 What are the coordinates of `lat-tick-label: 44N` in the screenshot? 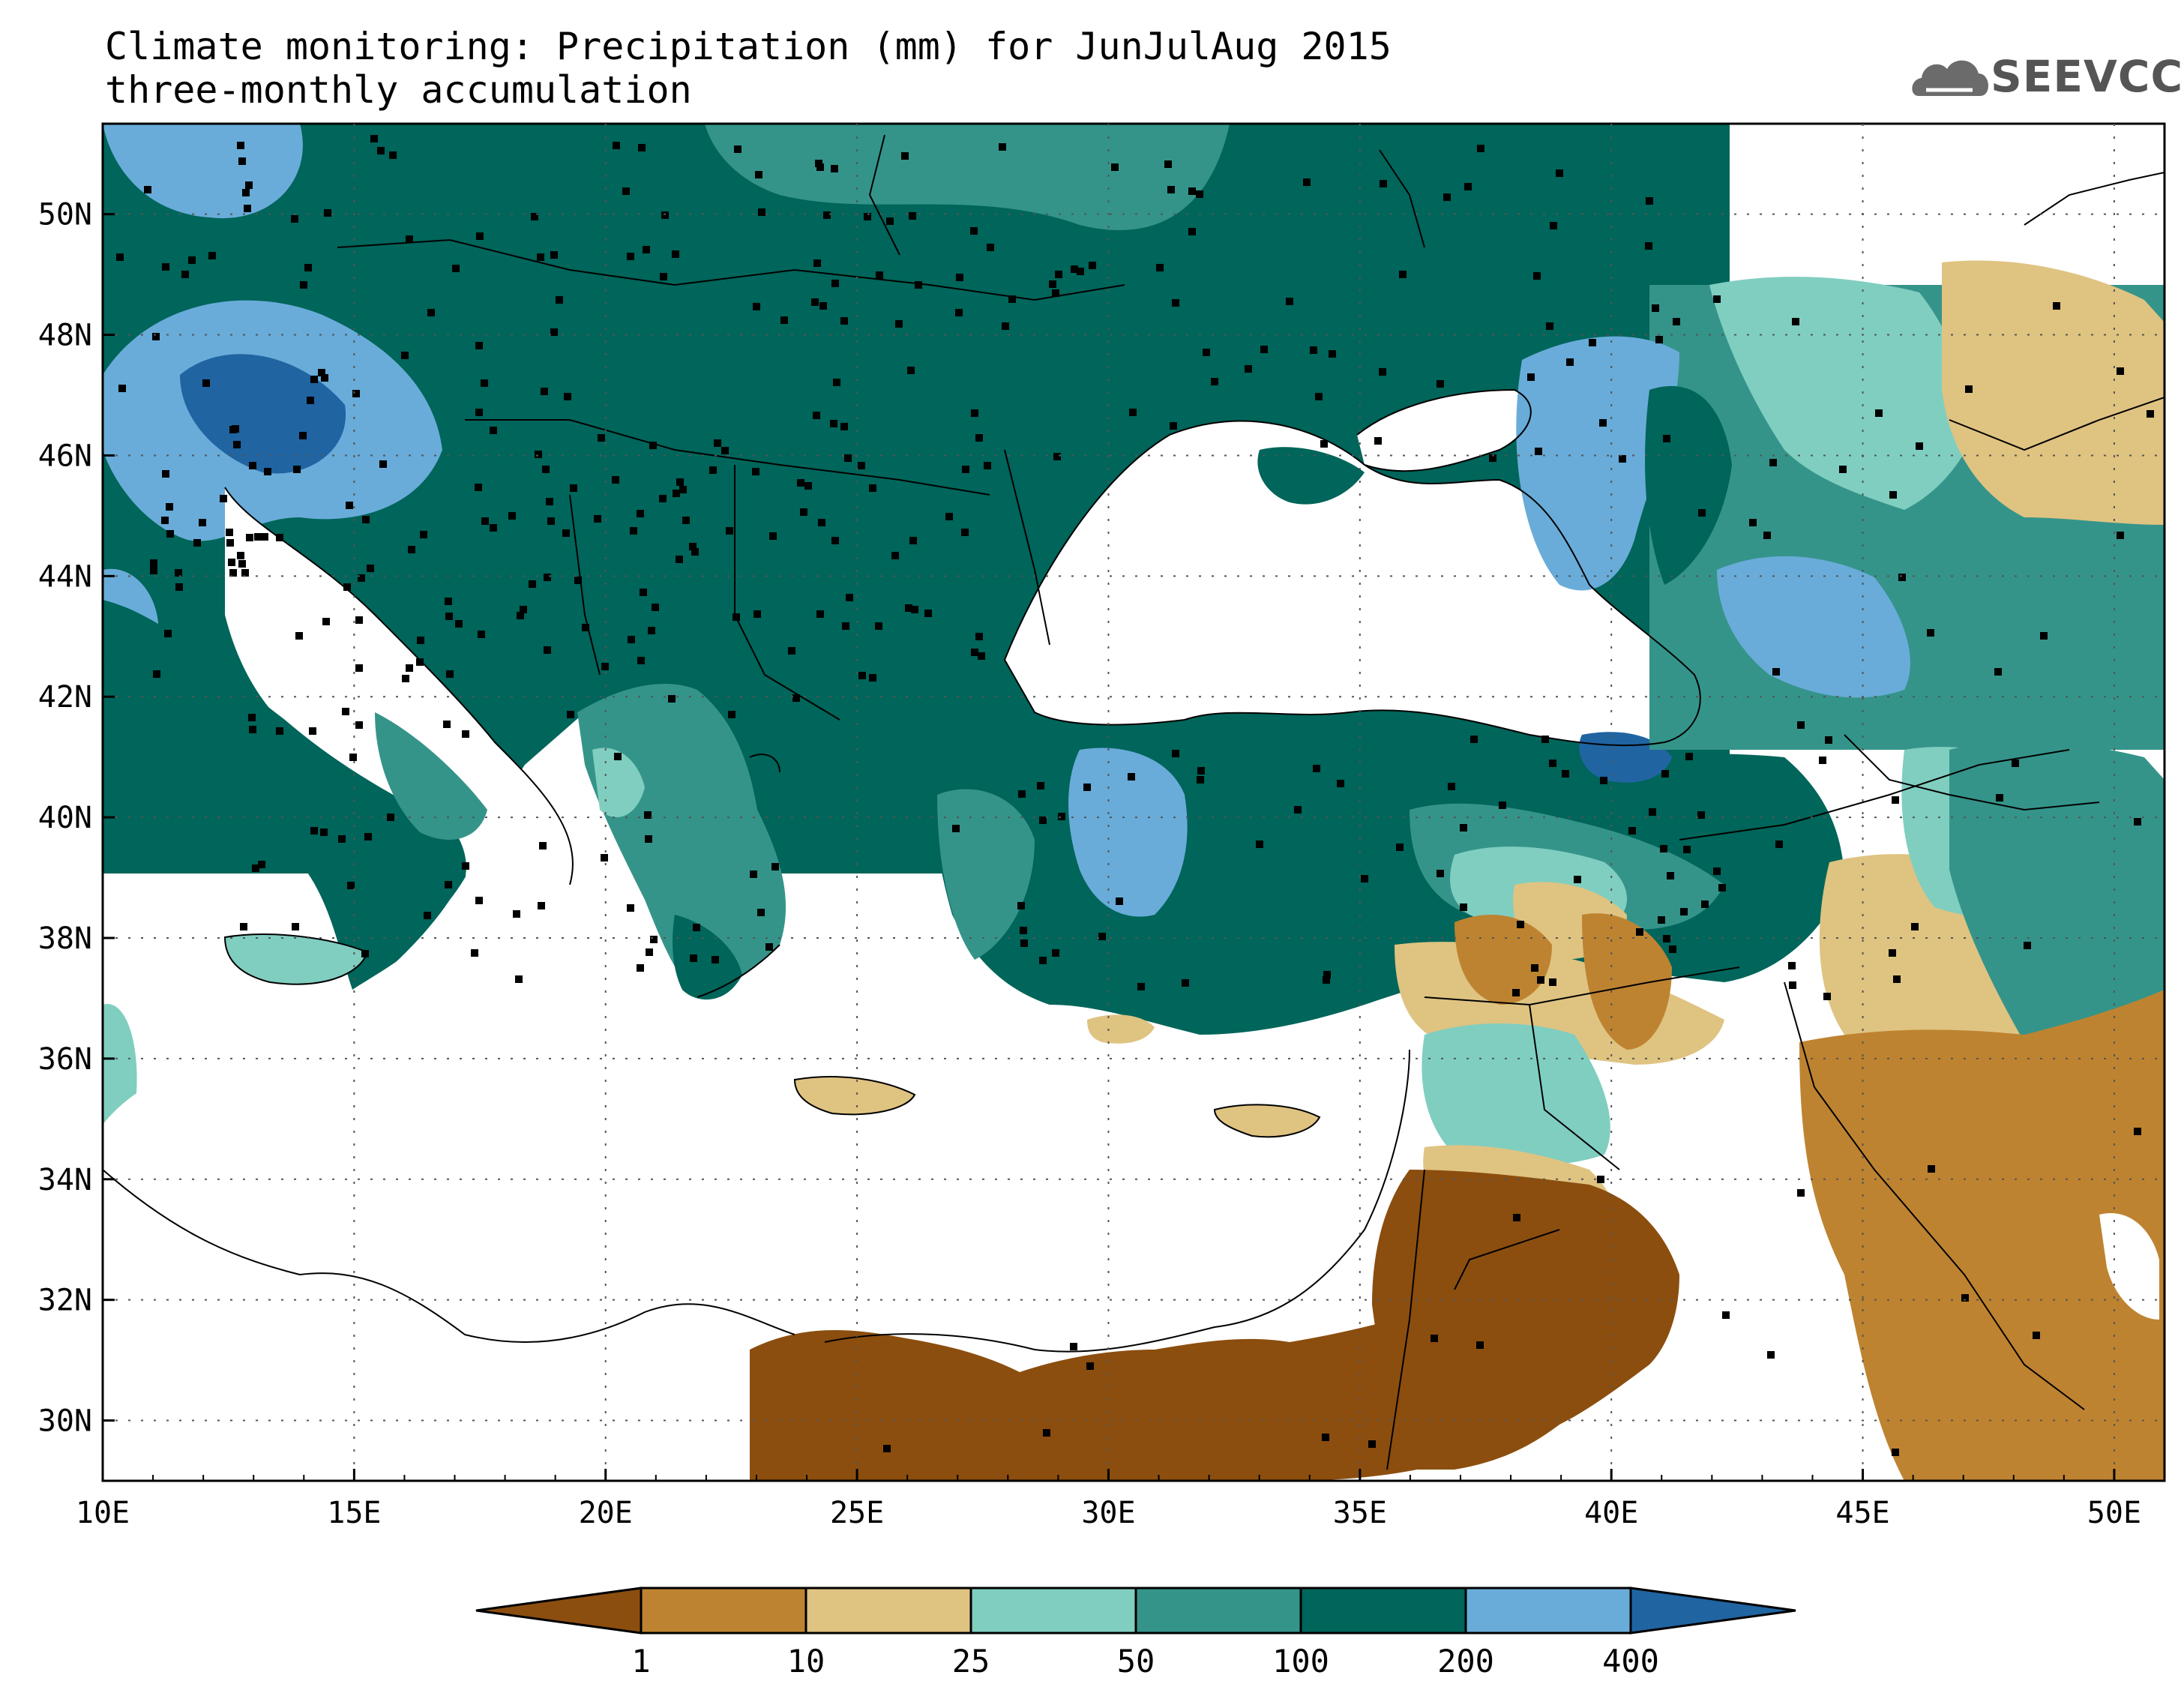 It's located at (65, 576).